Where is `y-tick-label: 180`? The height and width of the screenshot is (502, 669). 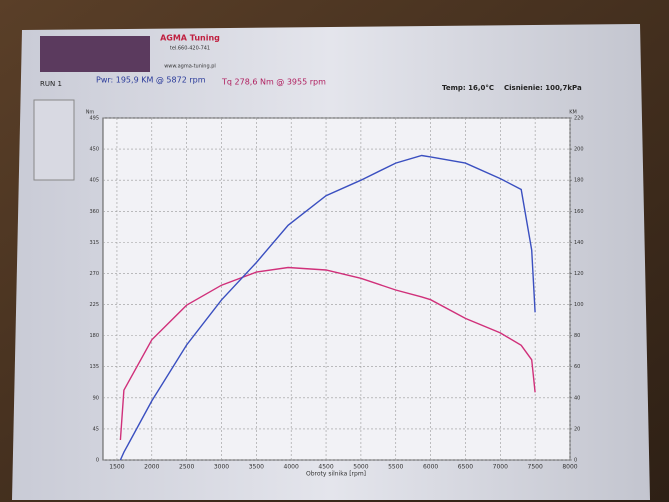 y-tick-label: 180 is located at coordinates (94, 336).